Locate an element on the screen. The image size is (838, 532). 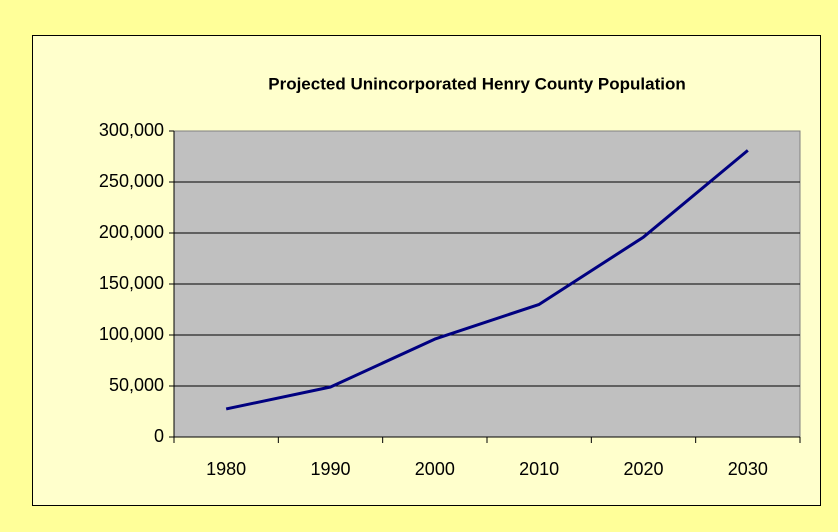
x-tick-label: 1980 is located at coordinates (226, 469).